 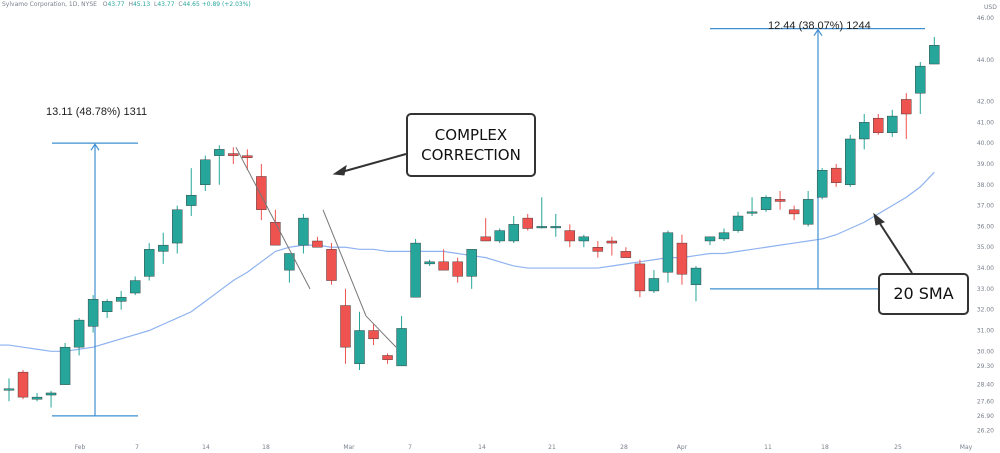 I want to click on x-tick-label: 11, so click(x=768, y=447).